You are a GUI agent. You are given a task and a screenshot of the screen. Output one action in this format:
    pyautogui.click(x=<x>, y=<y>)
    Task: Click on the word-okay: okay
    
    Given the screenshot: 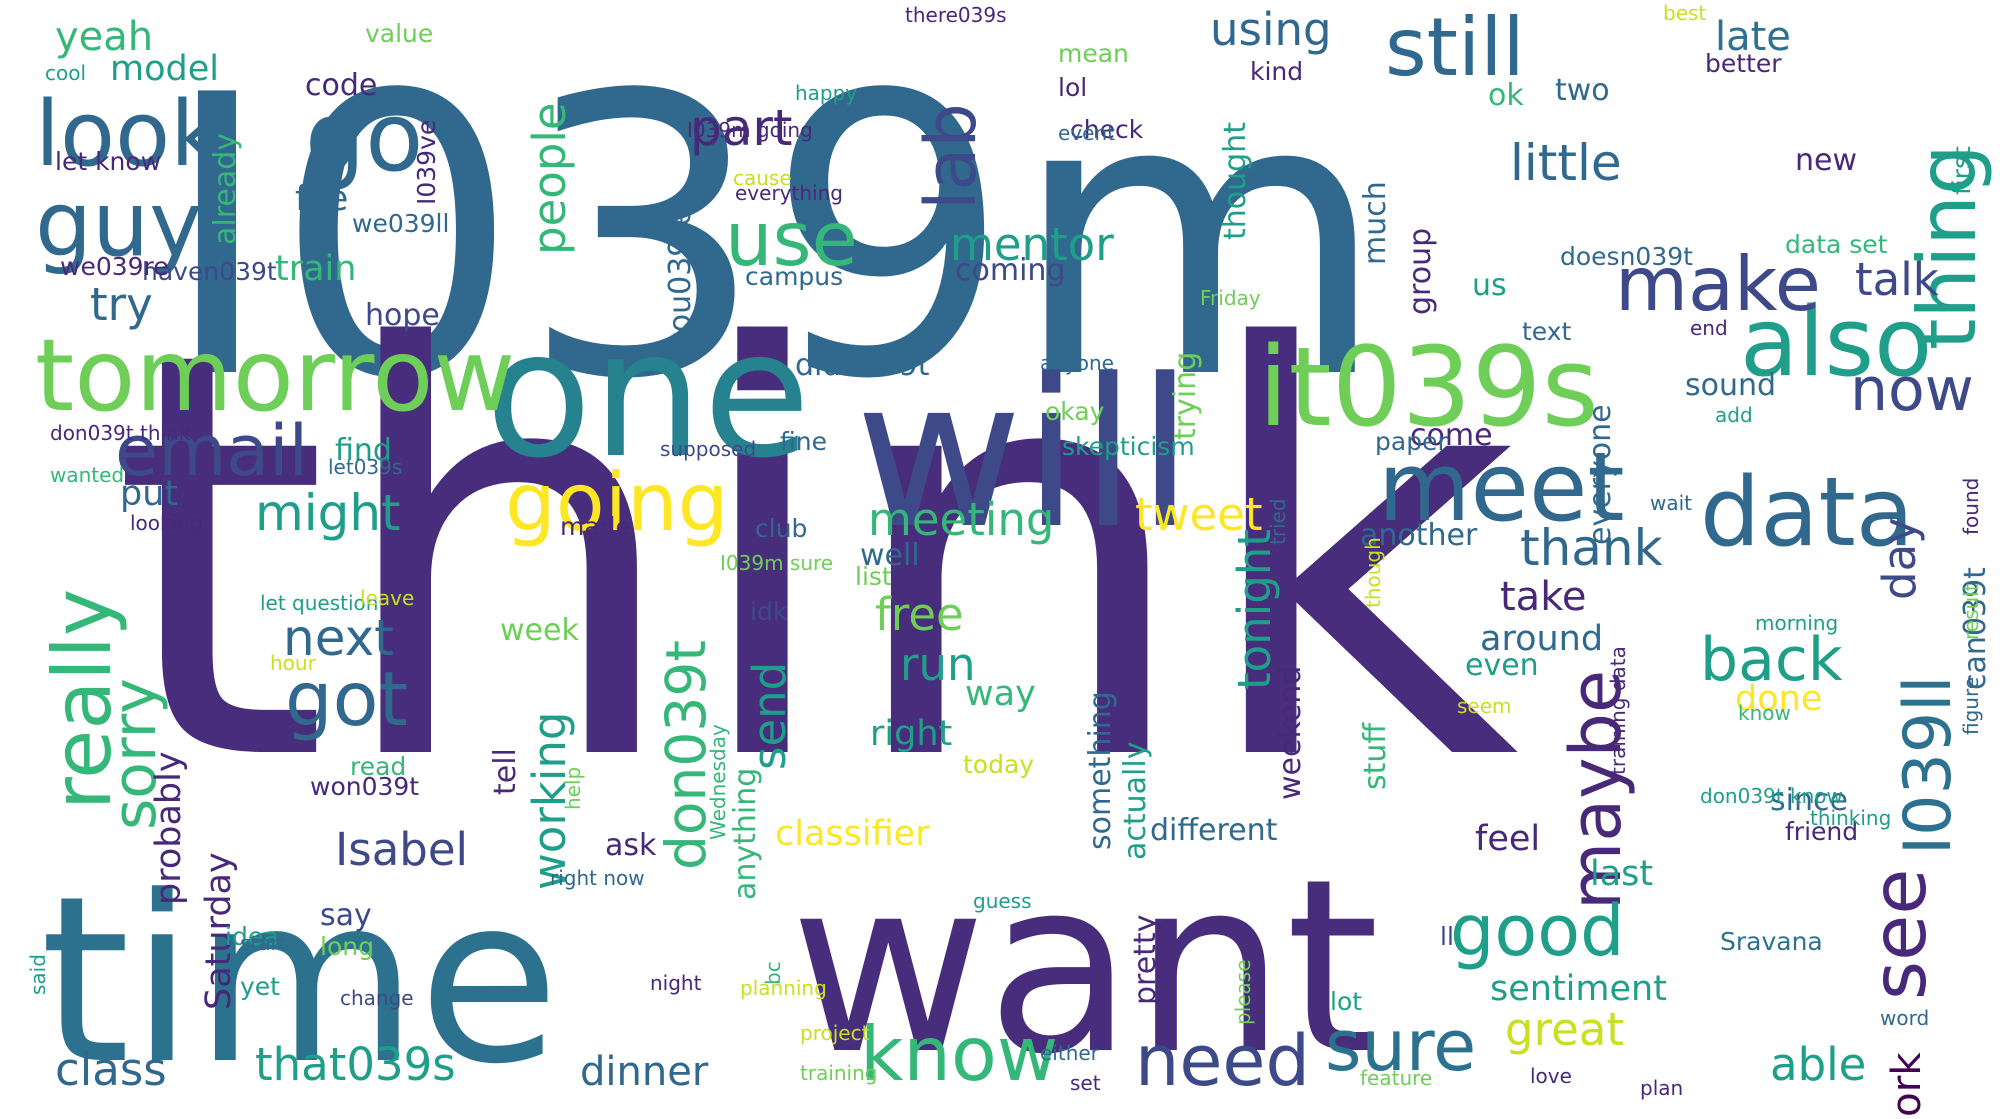 What is the action you would take?
    pyautogui.click(x=1075, y=411)
    